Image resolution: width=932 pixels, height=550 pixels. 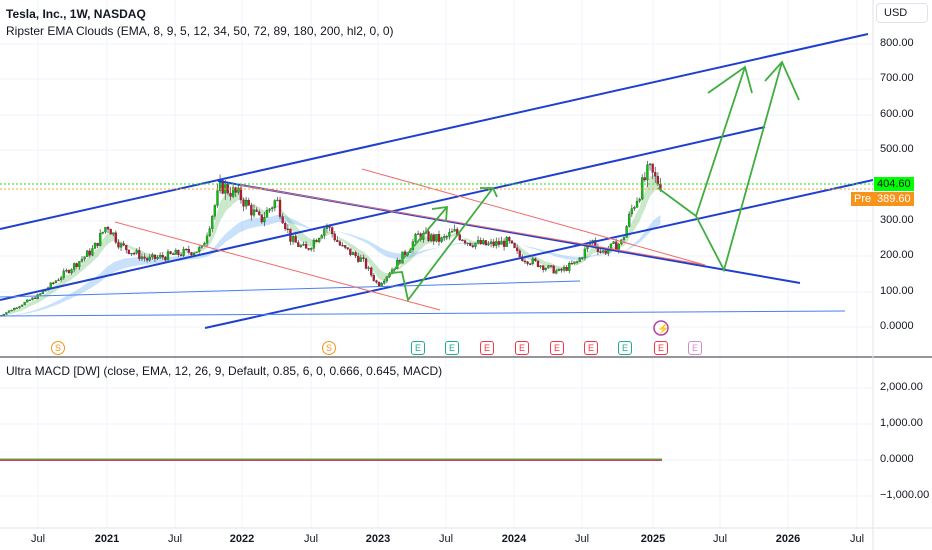 I want to click on symbol-title: Tesla, Inc., 1W, NASDAQ, so click(x=76, y=14).